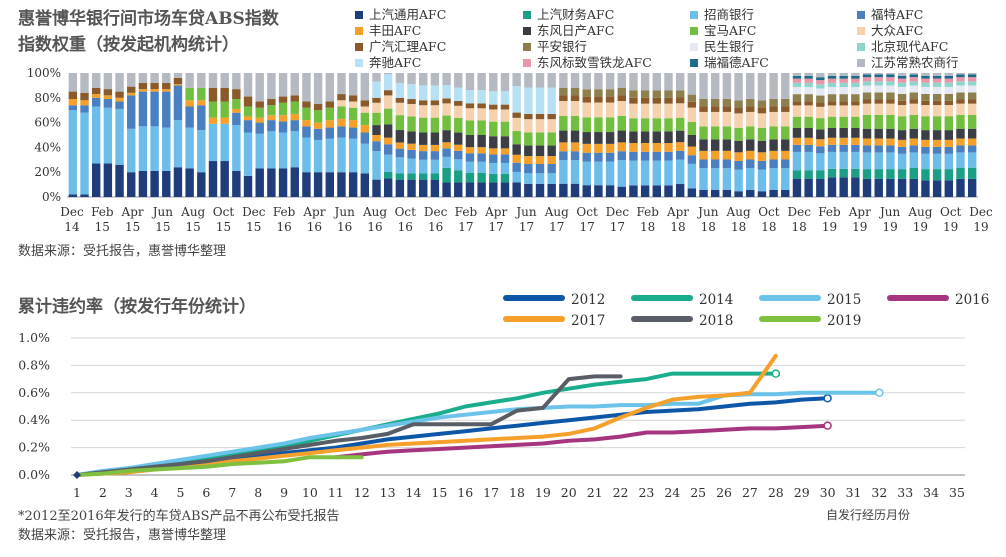 Image resolution: width=1006 pixels, height=557 pixels. I want to click on x-tick-label: 17, so click(491, 492).